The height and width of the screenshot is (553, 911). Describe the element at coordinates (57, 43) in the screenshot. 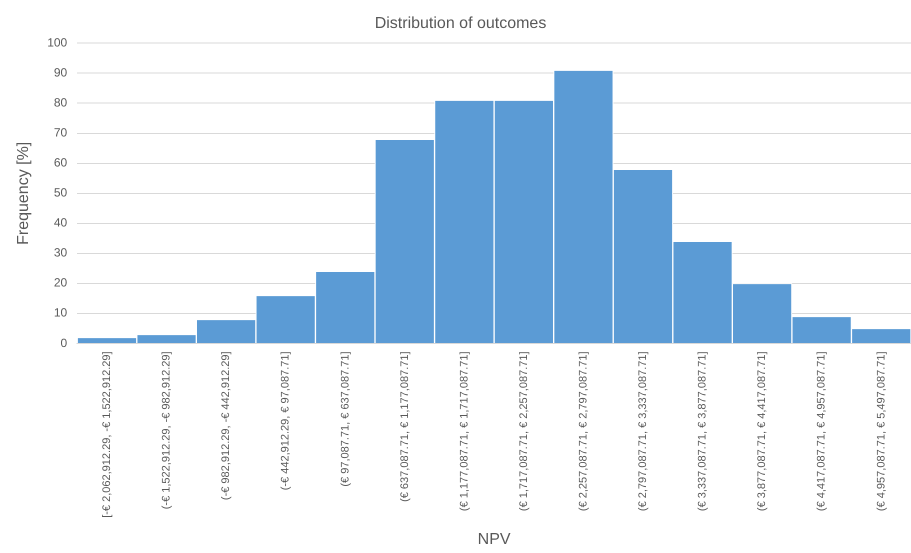

I see `y-tick-label: 100` at that location.